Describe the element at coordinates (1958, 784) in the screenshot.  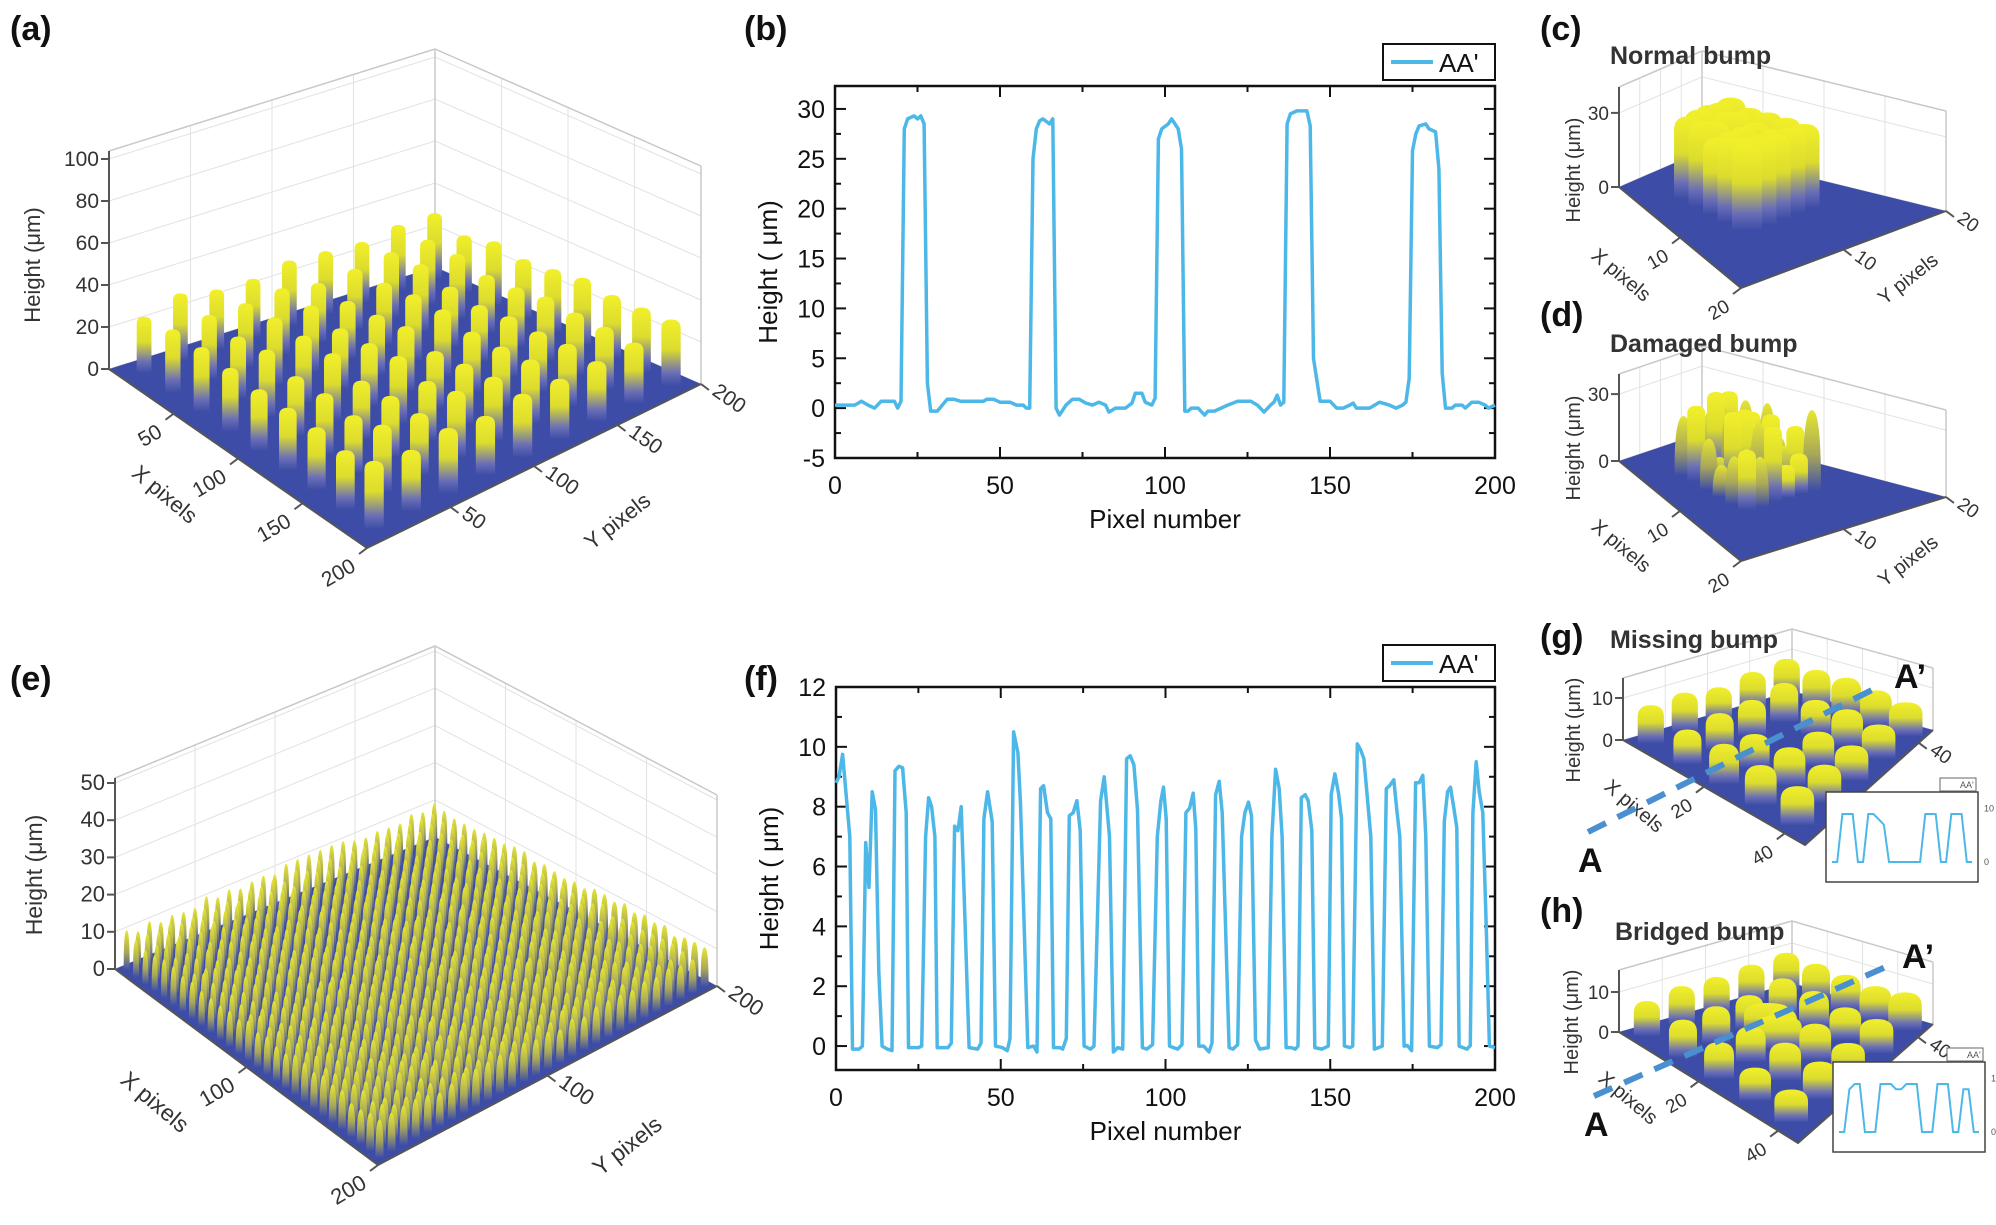
I see `inset-legend-box` at that location.